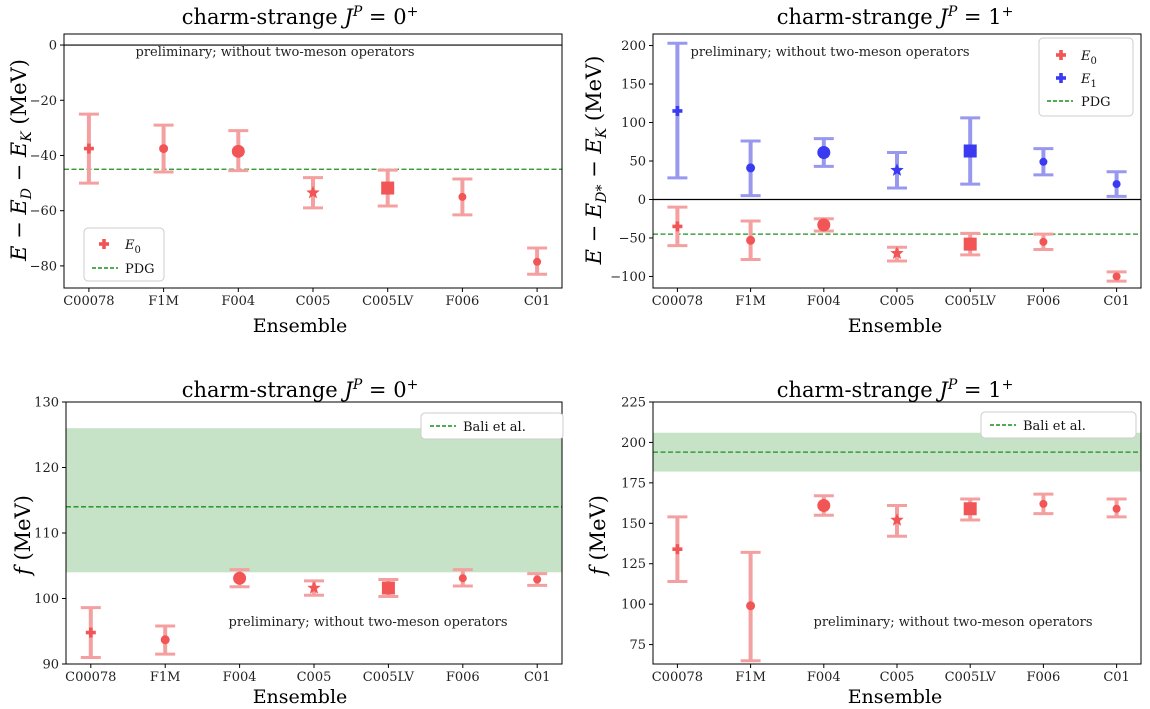 The width and height of the screenshot is (1150, 709). What do you see at coordinates (633, 483) in the screenshot?
I see `y-tick-label: 175` at bounding box center [633, 483].